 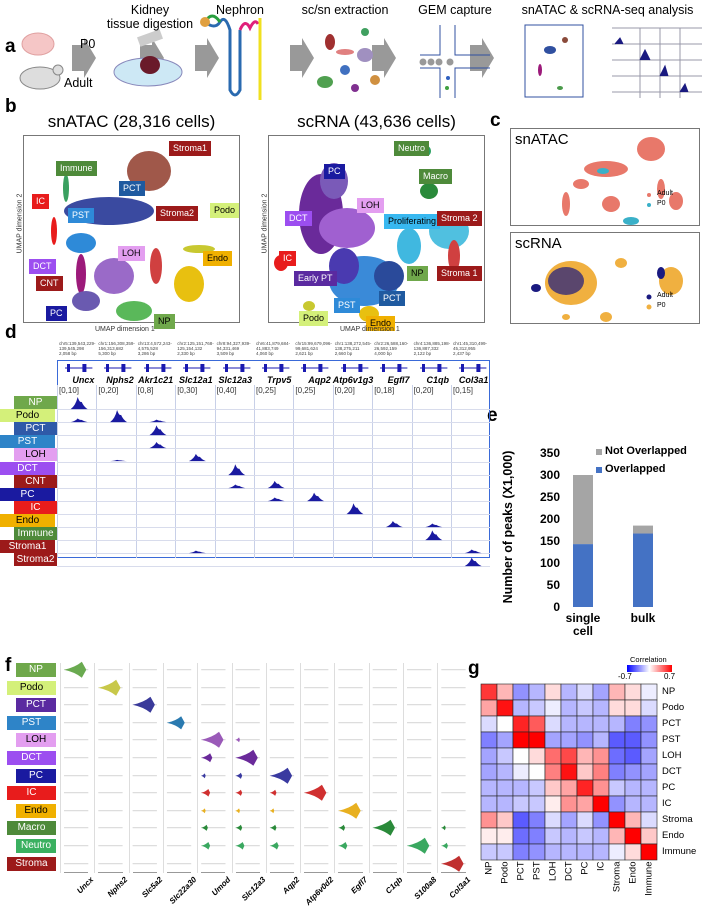 What do you see at coordinates (412, 221) in the screenshot?
I see `cluster-label: Proliferating` at bounding box center [412, 221].